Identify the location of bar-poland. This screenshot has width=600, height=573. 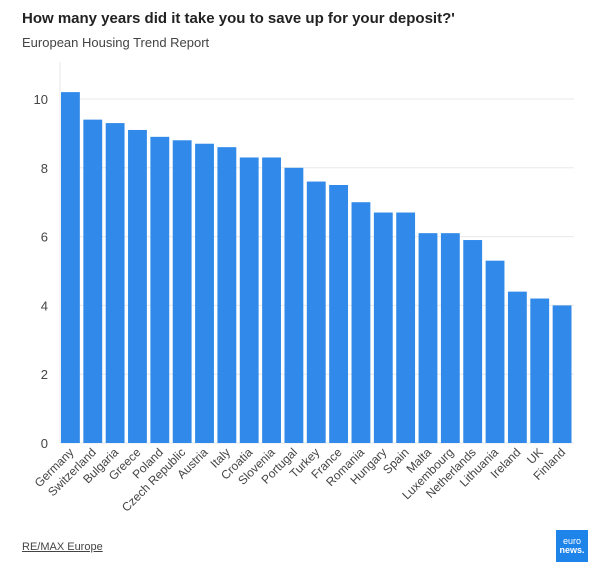
(160, 289).